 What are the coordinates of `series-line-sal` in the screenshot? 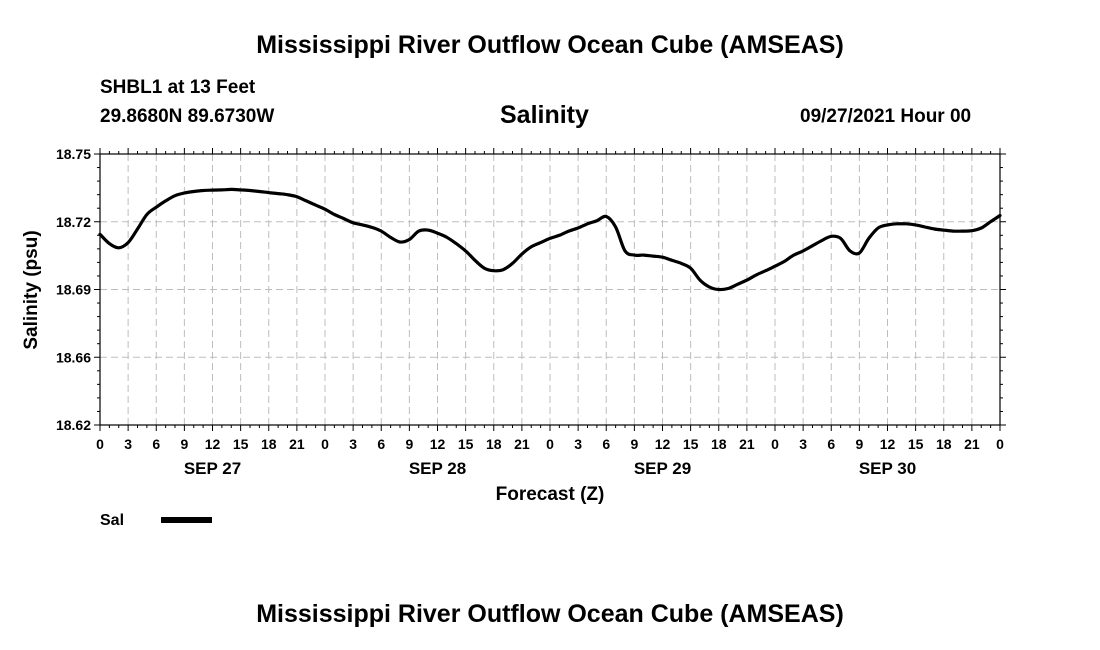 It's located at (550, 239).